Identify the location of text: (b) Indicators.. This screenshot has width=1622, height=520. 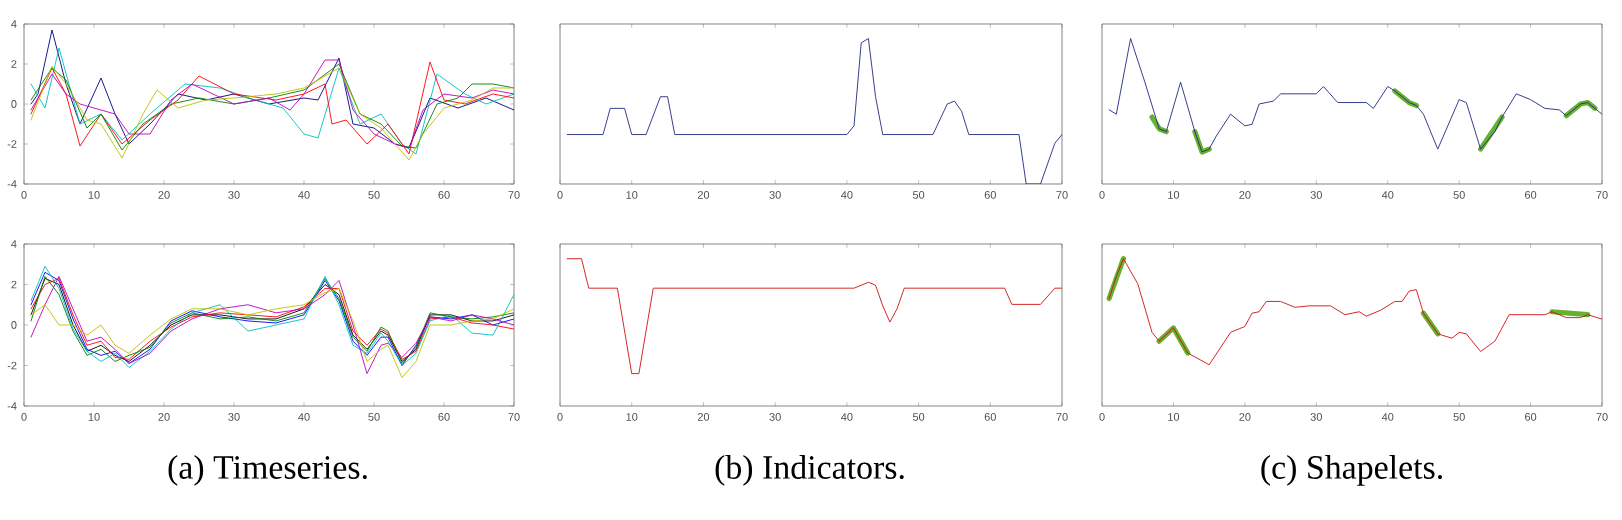
(809, 470).